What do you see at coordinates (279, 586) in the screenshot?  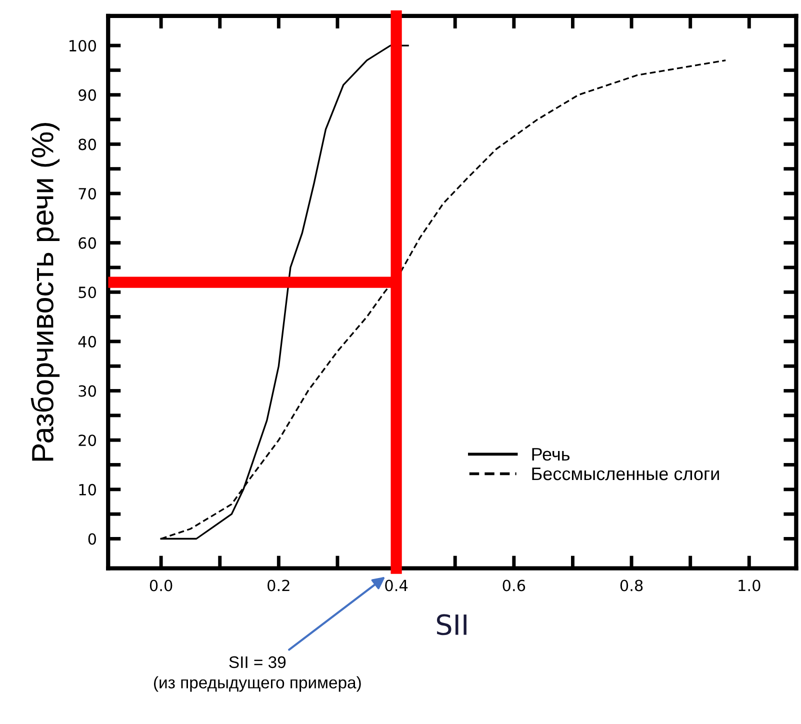 I see `x-tick-label: 0.2` at bounding box center [279, 586].